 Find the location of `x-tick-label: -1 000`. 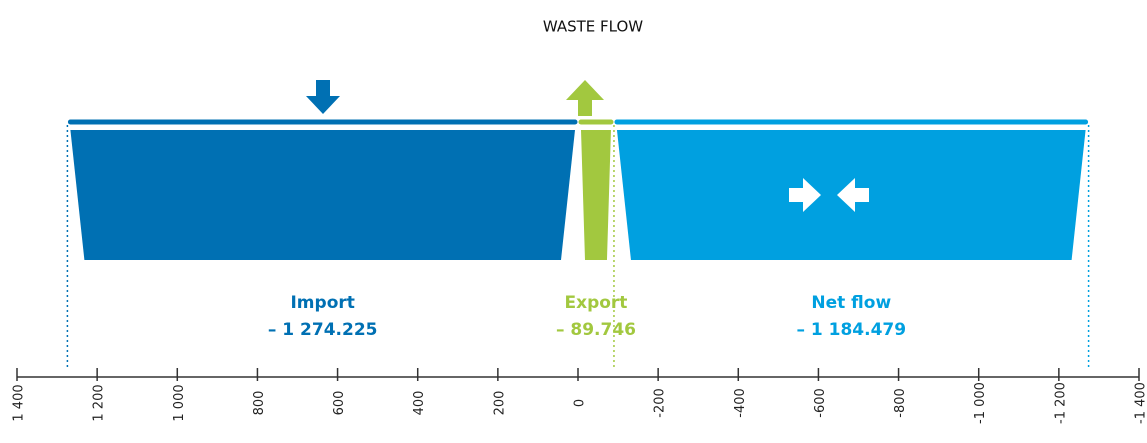

x-tick-label: -1 000 is located at coordinates (980, 403).